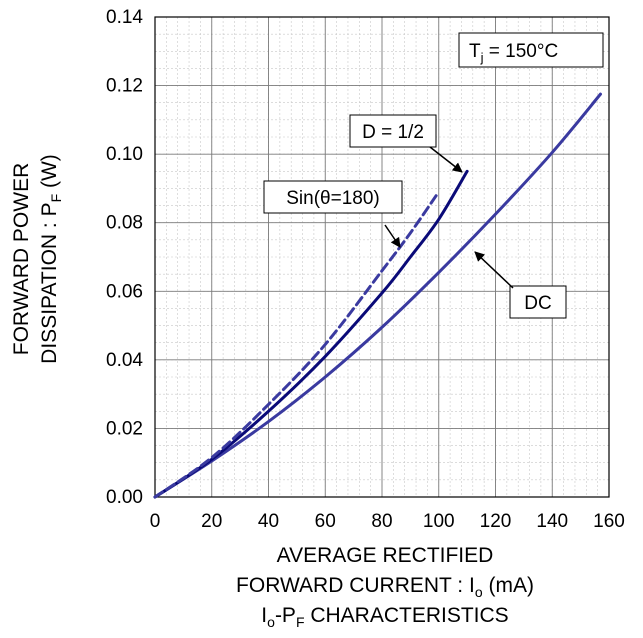 The image size is (643, 638). What do you see at coordinates (21, 259) in the screenshot?
I see `y-axis-title-line1: FORWARD POWER` at bounding box center [21, 259].